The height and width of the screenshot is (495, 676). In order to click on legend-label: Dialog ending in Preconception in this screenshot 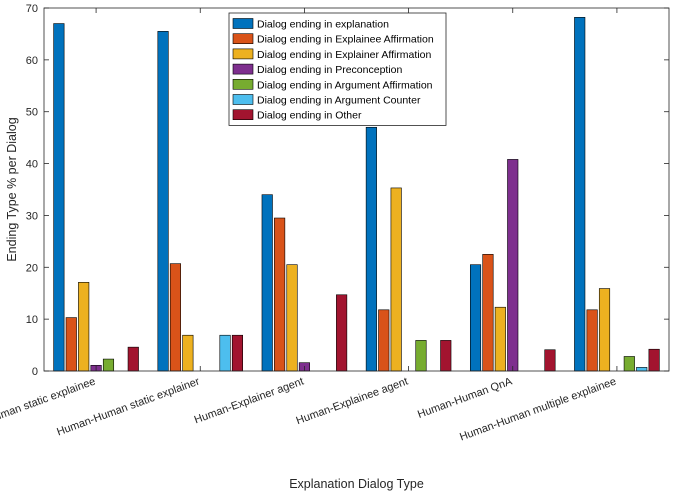, I will do `click(330, 70)`.